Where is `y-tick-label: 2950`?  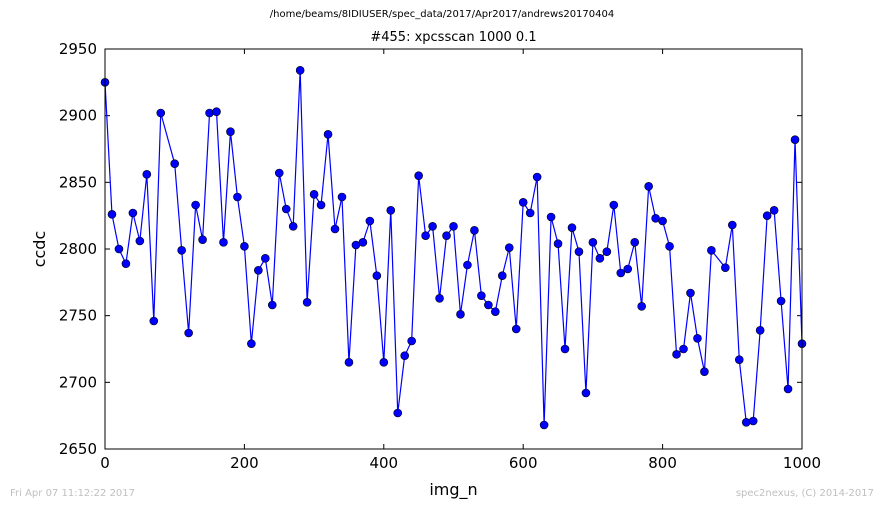 y-tick-label: 2950 is located at coordinates (78, 49).